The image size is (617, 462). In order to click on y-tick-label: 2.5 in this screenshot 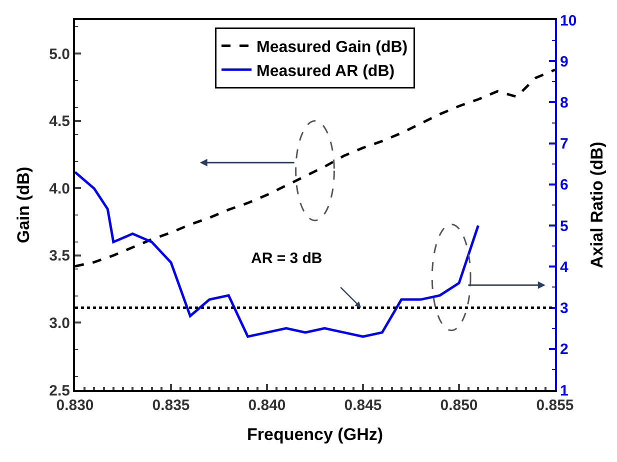, I will do `click(59, 391)`.